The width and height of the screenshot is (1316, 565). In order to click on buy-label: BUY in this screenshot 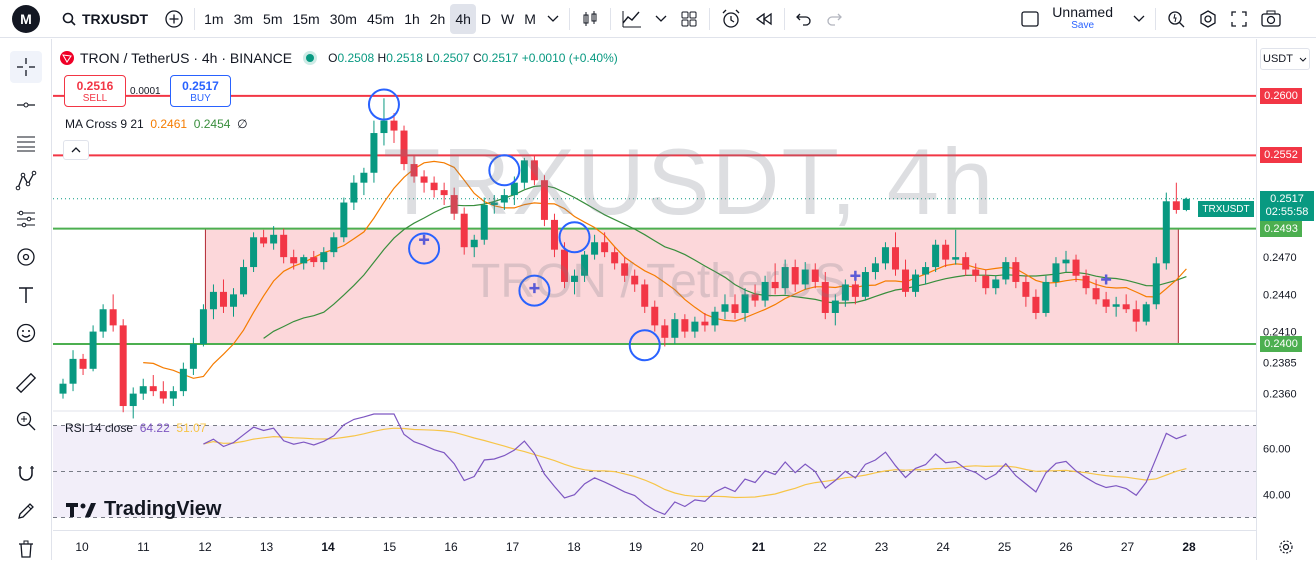, I will do `click(200, 98)`.